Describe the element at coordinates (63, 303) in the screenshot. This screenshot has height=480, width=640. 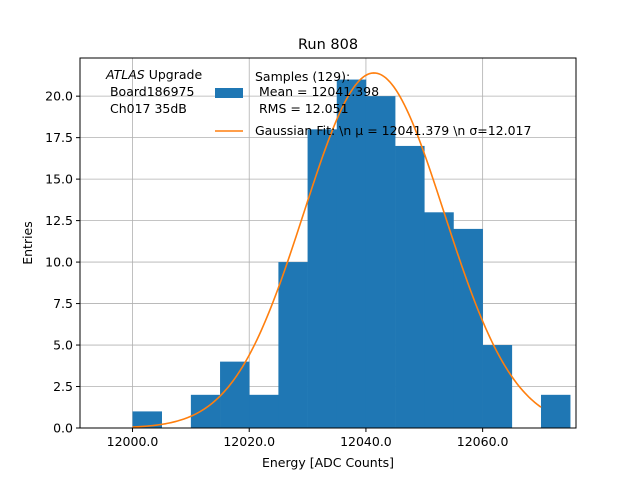
I see `y-tick-label: 7.5` at that location.